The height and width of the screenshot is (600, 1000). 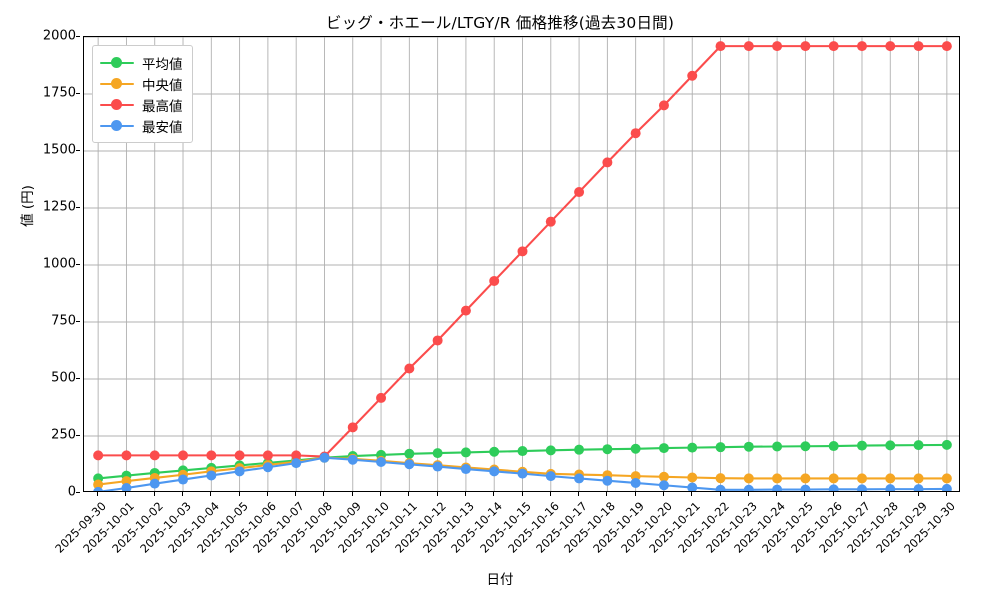 I want to click on y-tick-label: 1750, so click(x=59, y=93).